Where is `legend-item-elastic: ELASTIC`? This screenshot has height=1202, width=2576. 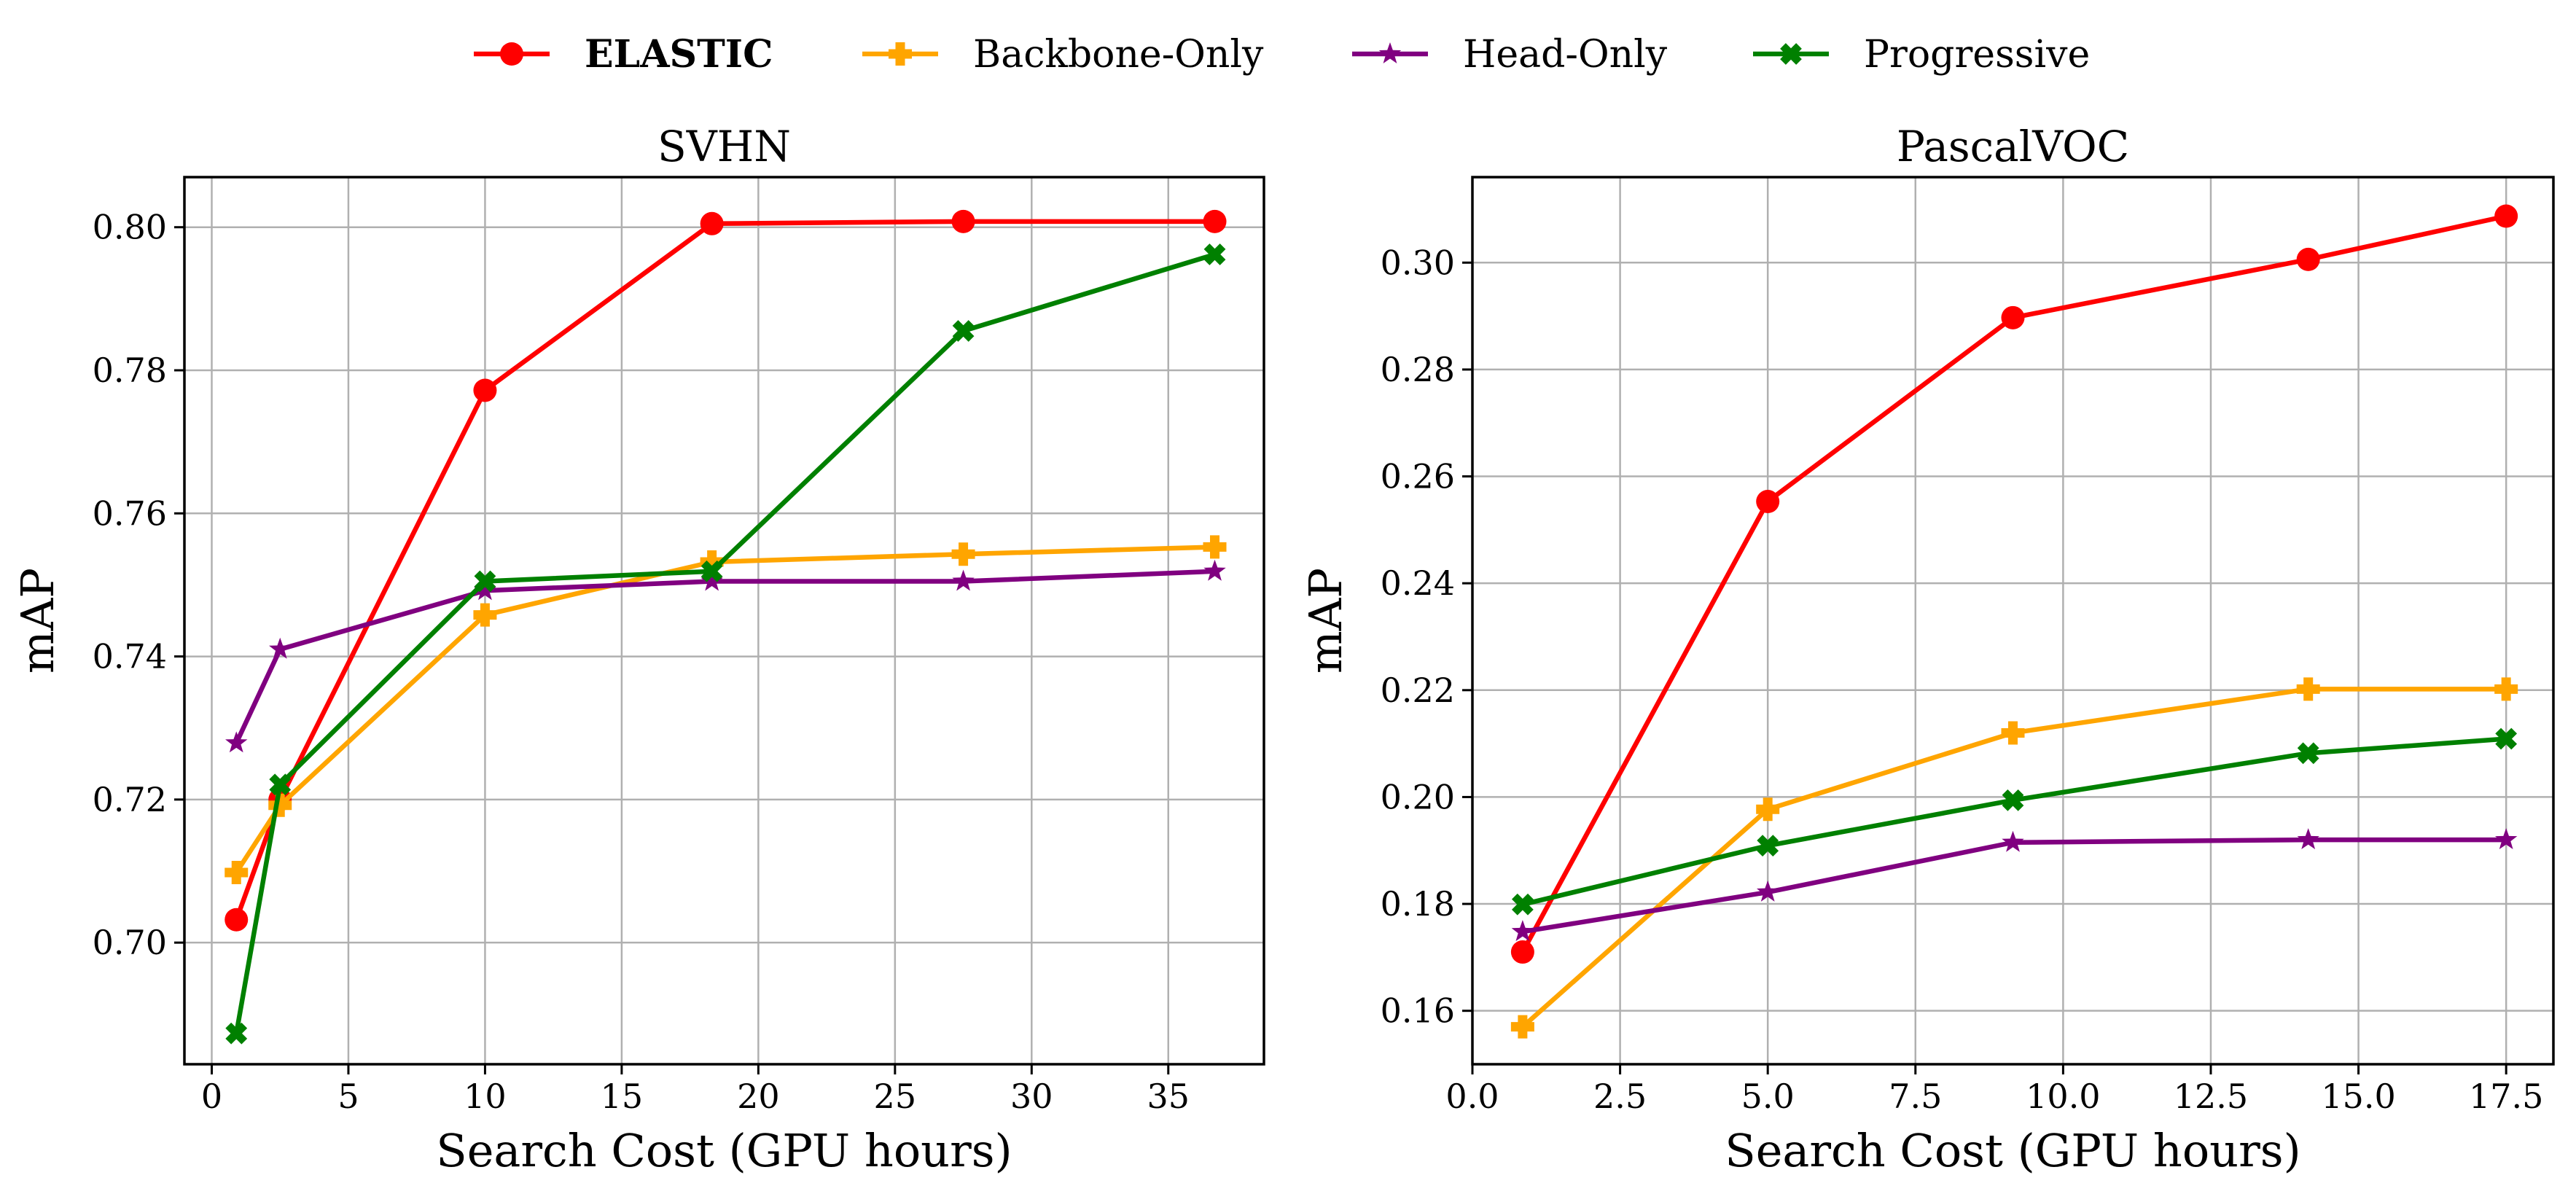
legend-item-elastic: ELASTIC is located at coordinates (623, 54).